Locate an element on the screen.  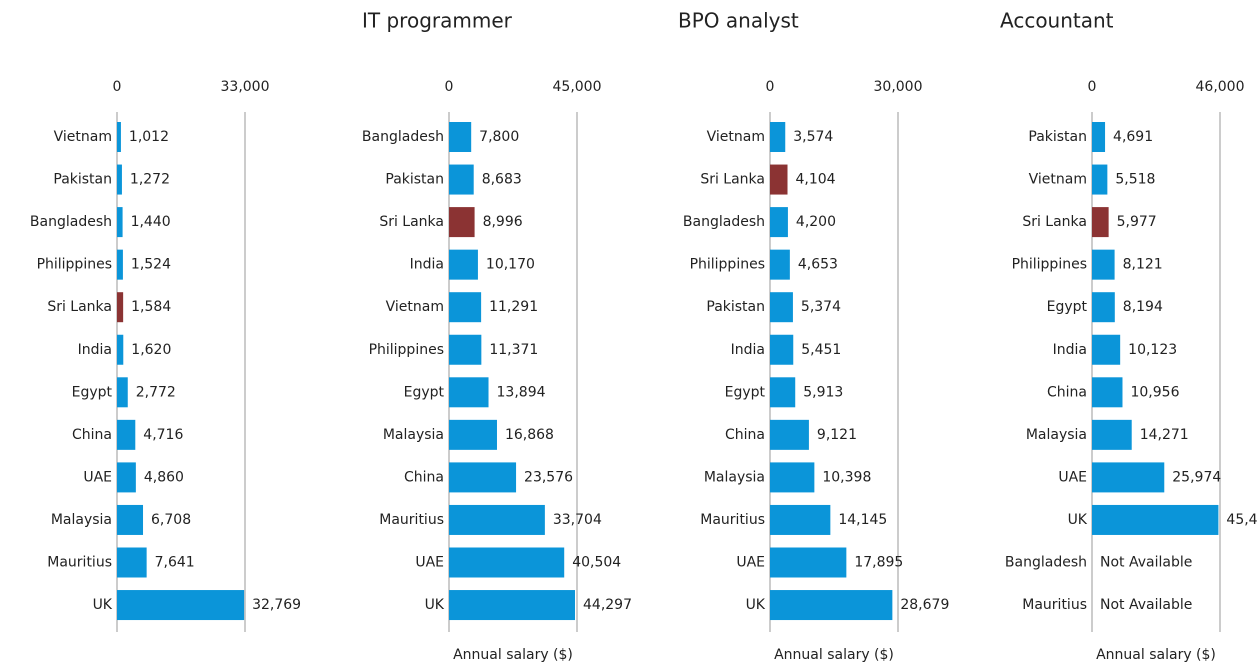
value-label: 10,398 is located at coordinates (846, 477).